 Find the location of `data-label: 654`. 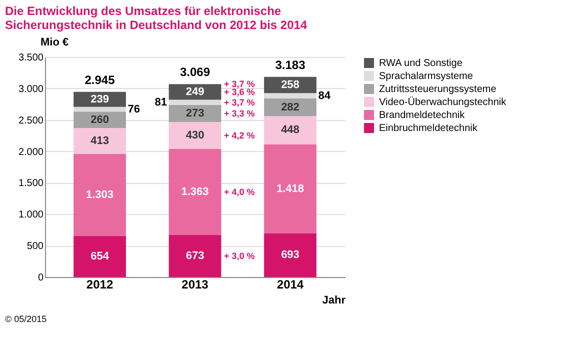

data-label: 654 is located at coordinates (100, 256).